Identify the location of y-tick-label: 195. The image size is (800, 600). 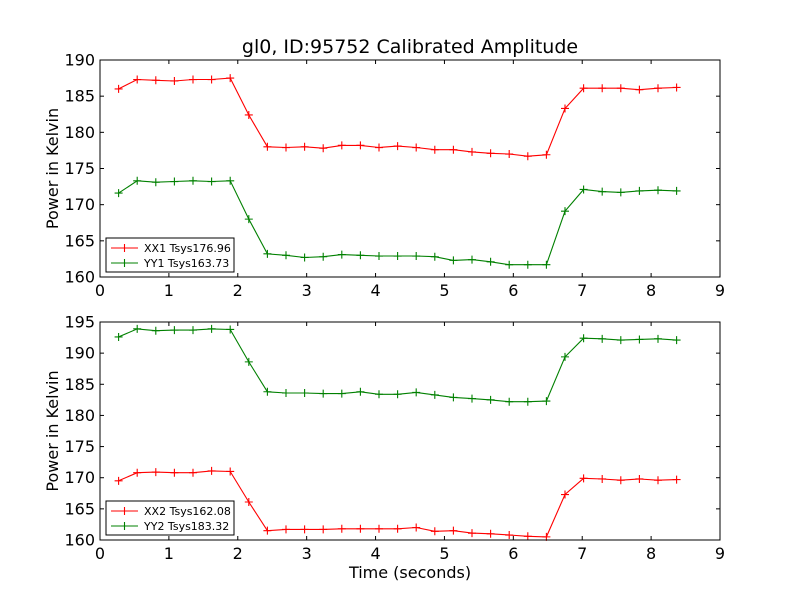
(79, 322).